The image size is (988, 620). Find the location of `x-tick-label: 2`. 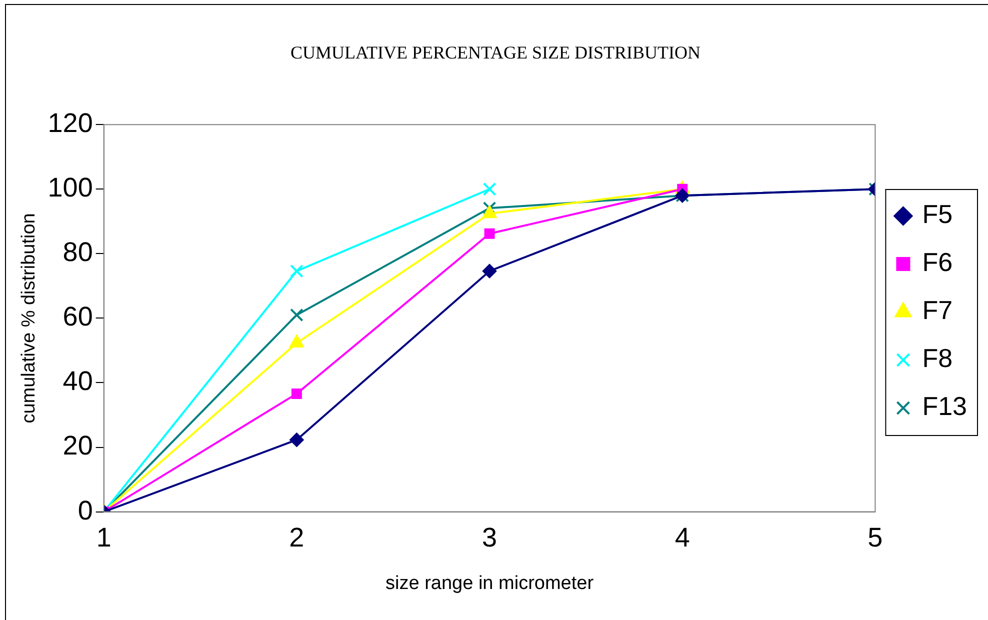

x-tick-label: 2 is located at coordinates (296, 537).